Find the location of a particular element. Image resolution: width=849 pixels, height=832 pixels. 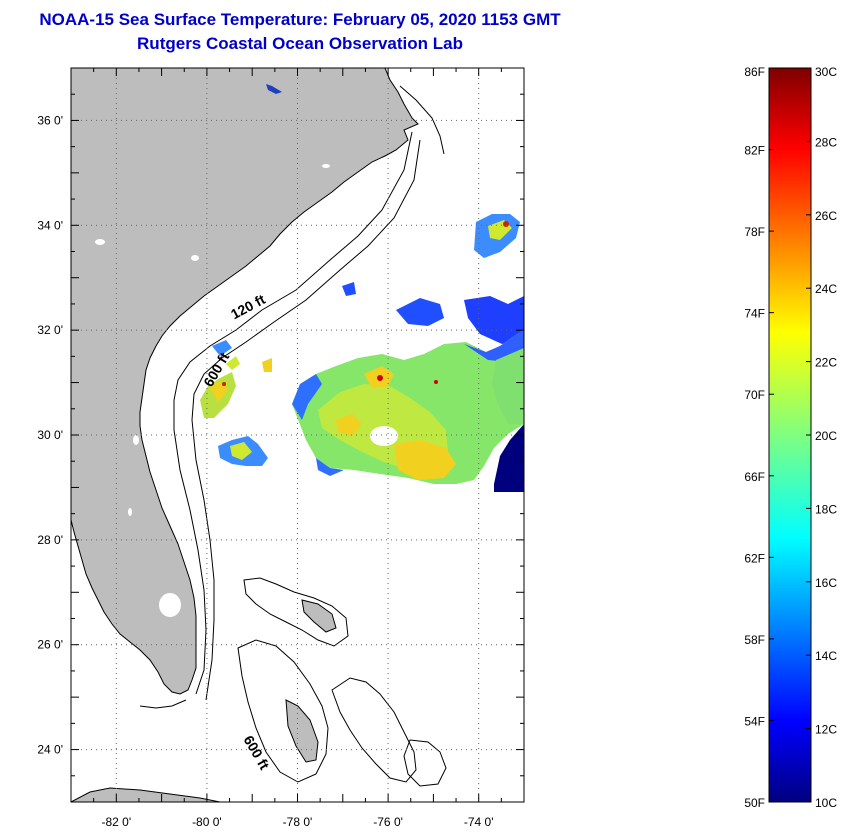

colorbar-scale is located at coordinates (790, 435).